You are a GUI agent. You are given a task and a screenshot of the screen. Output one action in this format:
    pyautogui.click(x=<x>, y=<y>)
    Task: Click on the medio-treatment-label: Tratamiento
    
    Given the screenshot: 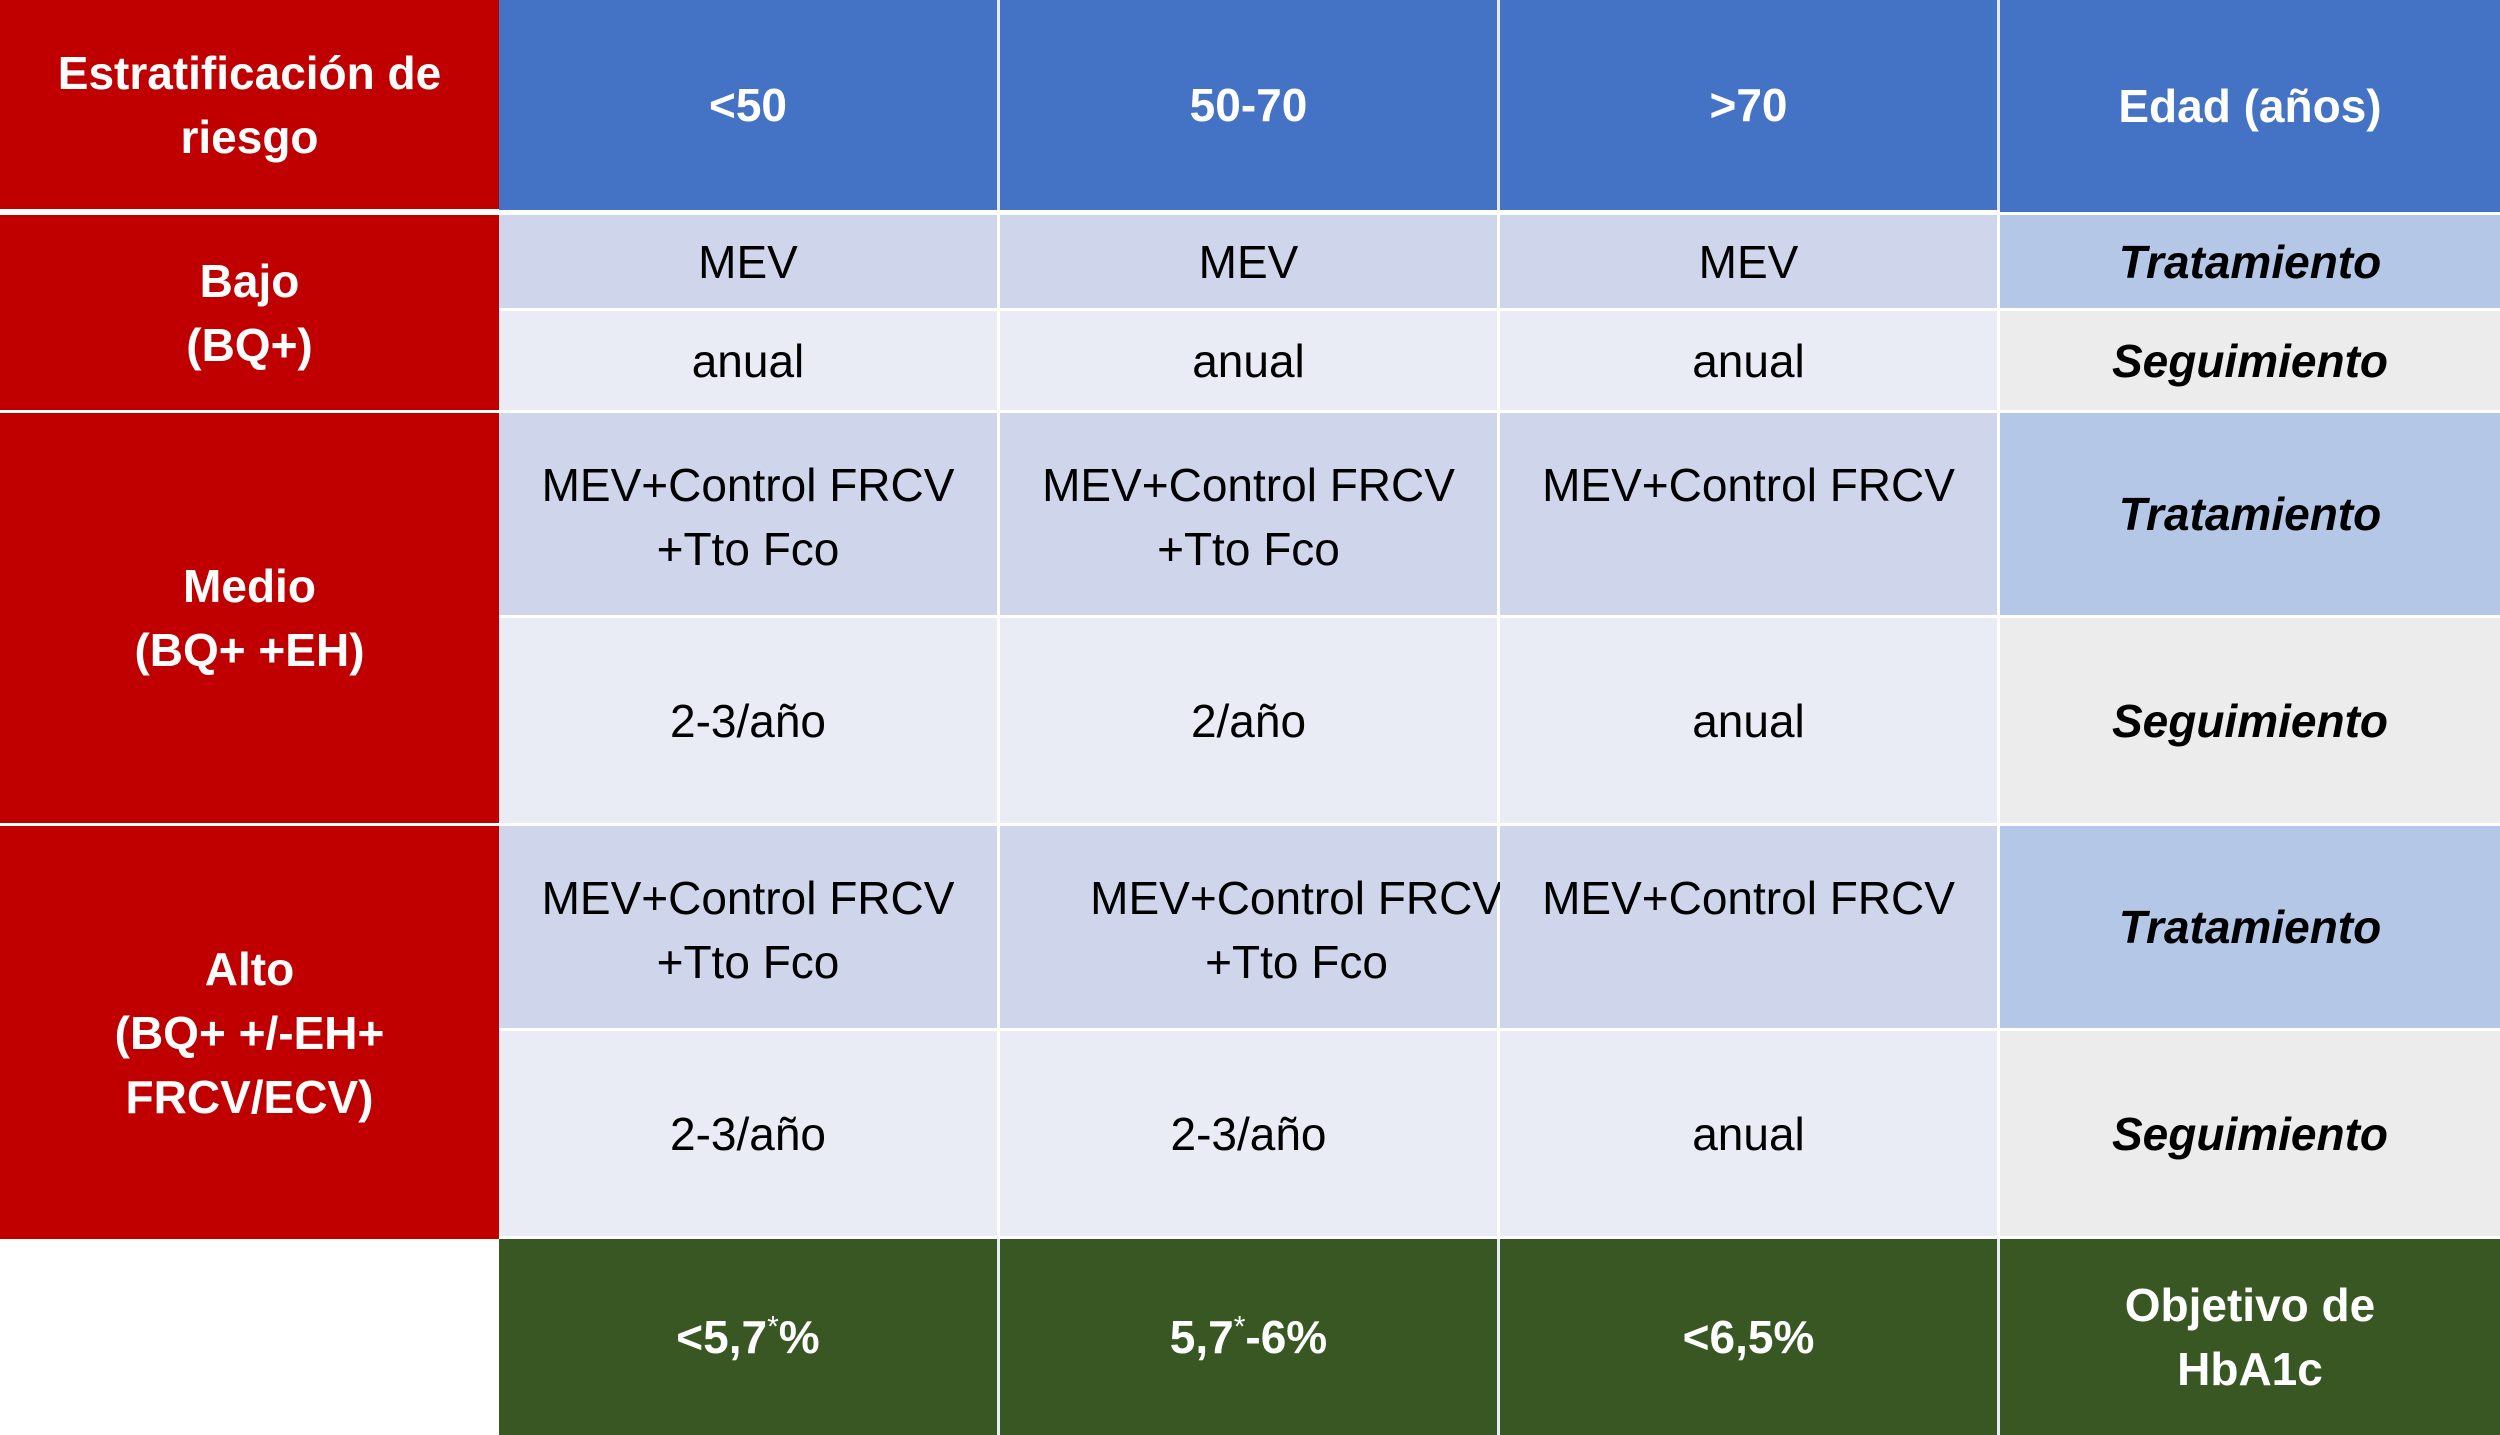 What is the action you would take?
    pyautogui.click(x=2250, y=515)
    